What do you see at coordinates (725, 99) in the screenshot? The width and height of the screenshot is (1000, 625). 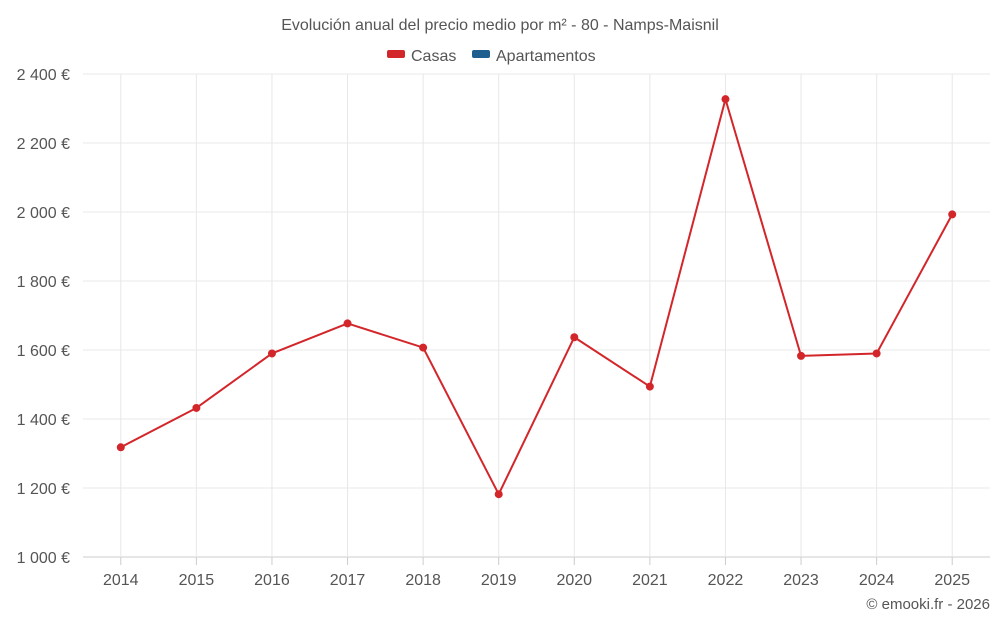 I see `data-point-2022` at bounding box center [725, 99].